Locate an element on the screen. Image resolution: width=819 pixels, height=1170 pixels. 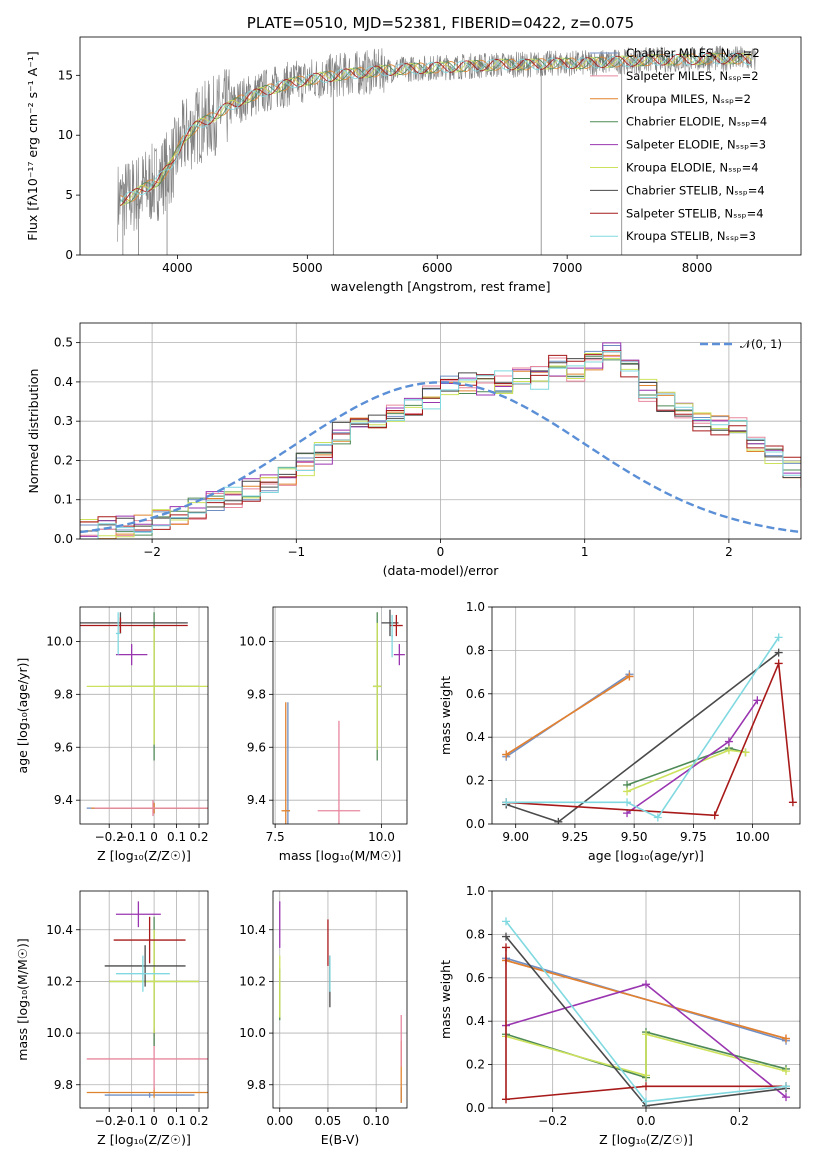
x-axis-label: Z [log₁₀(Z/Z☉)] is located at coordinates (144, 1139).